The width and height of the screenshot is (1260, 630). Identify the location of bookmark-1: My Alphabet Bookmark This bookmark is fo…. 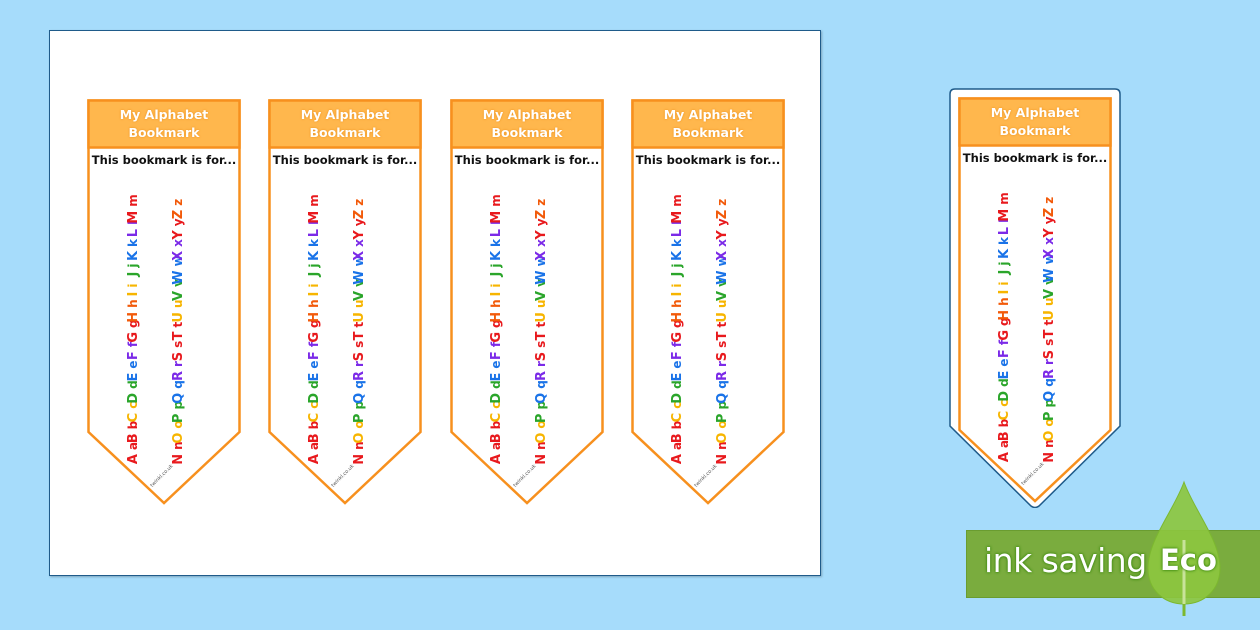
(164, 302).